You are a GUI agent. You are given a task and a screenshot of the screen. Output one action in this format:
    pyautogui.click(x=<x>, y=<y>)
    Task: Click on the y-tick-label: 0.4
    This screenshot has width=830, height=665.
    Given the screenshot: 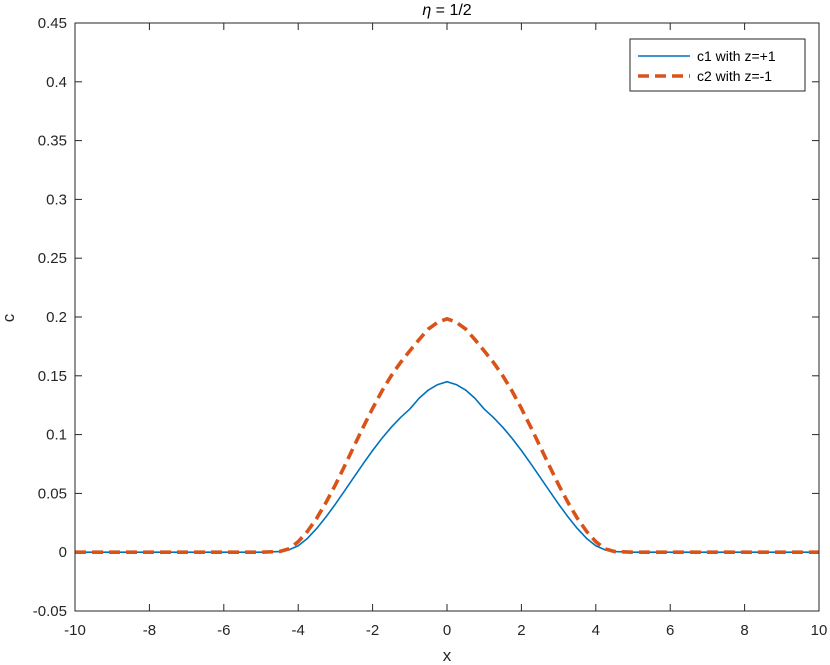 What is the action you would take?
    pyautogui.click(x=56, y=82)
    